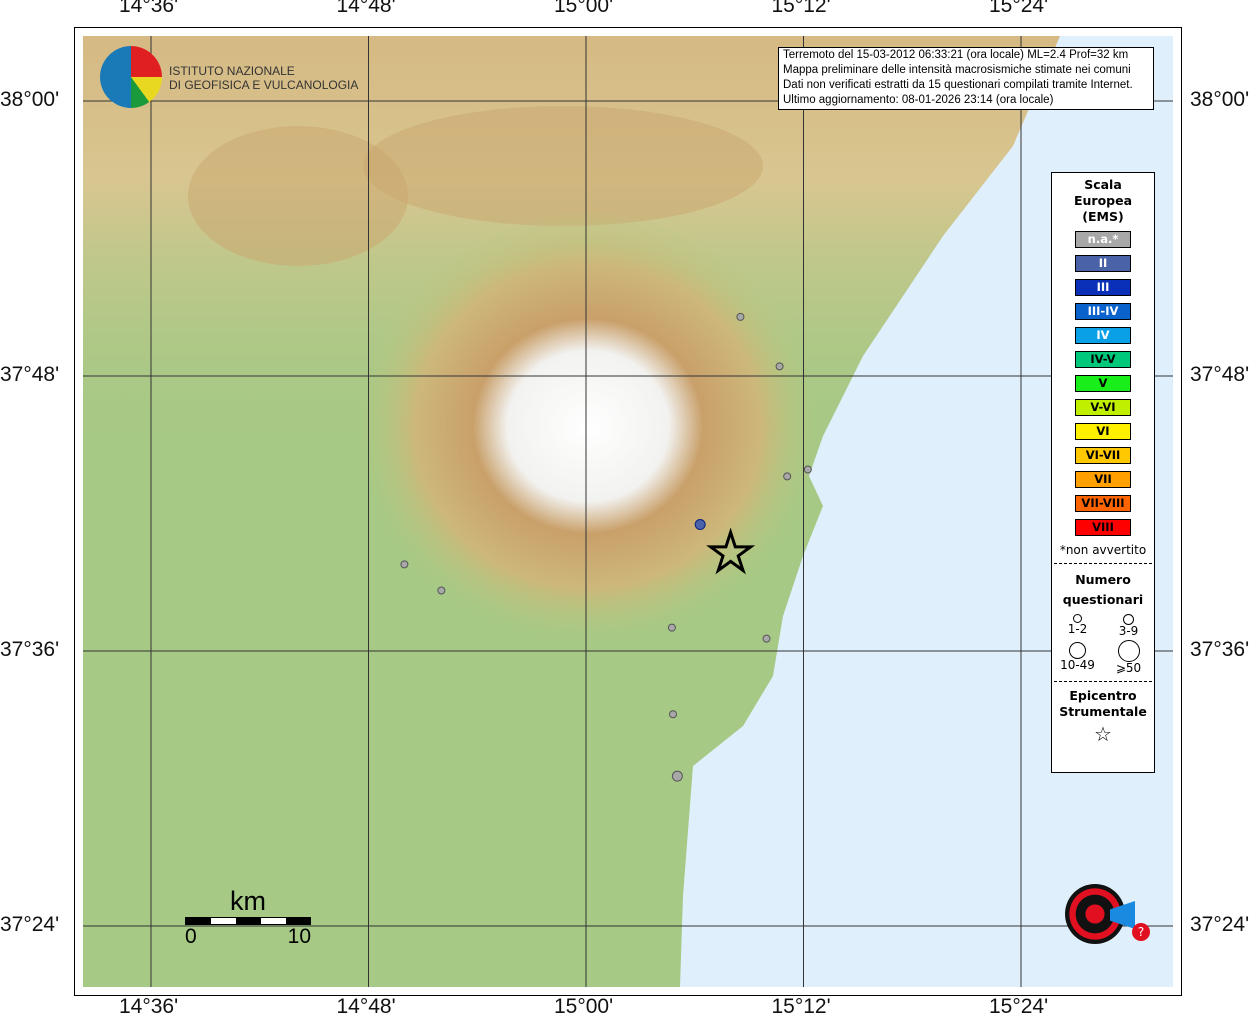 The height and width of the screenshot is (1024, 1255). What do you see at coordinates (1103, 359) in the screenshot?
I see `legend-swatch-IV-V: IV-V` at bounding box center [1103, 359].